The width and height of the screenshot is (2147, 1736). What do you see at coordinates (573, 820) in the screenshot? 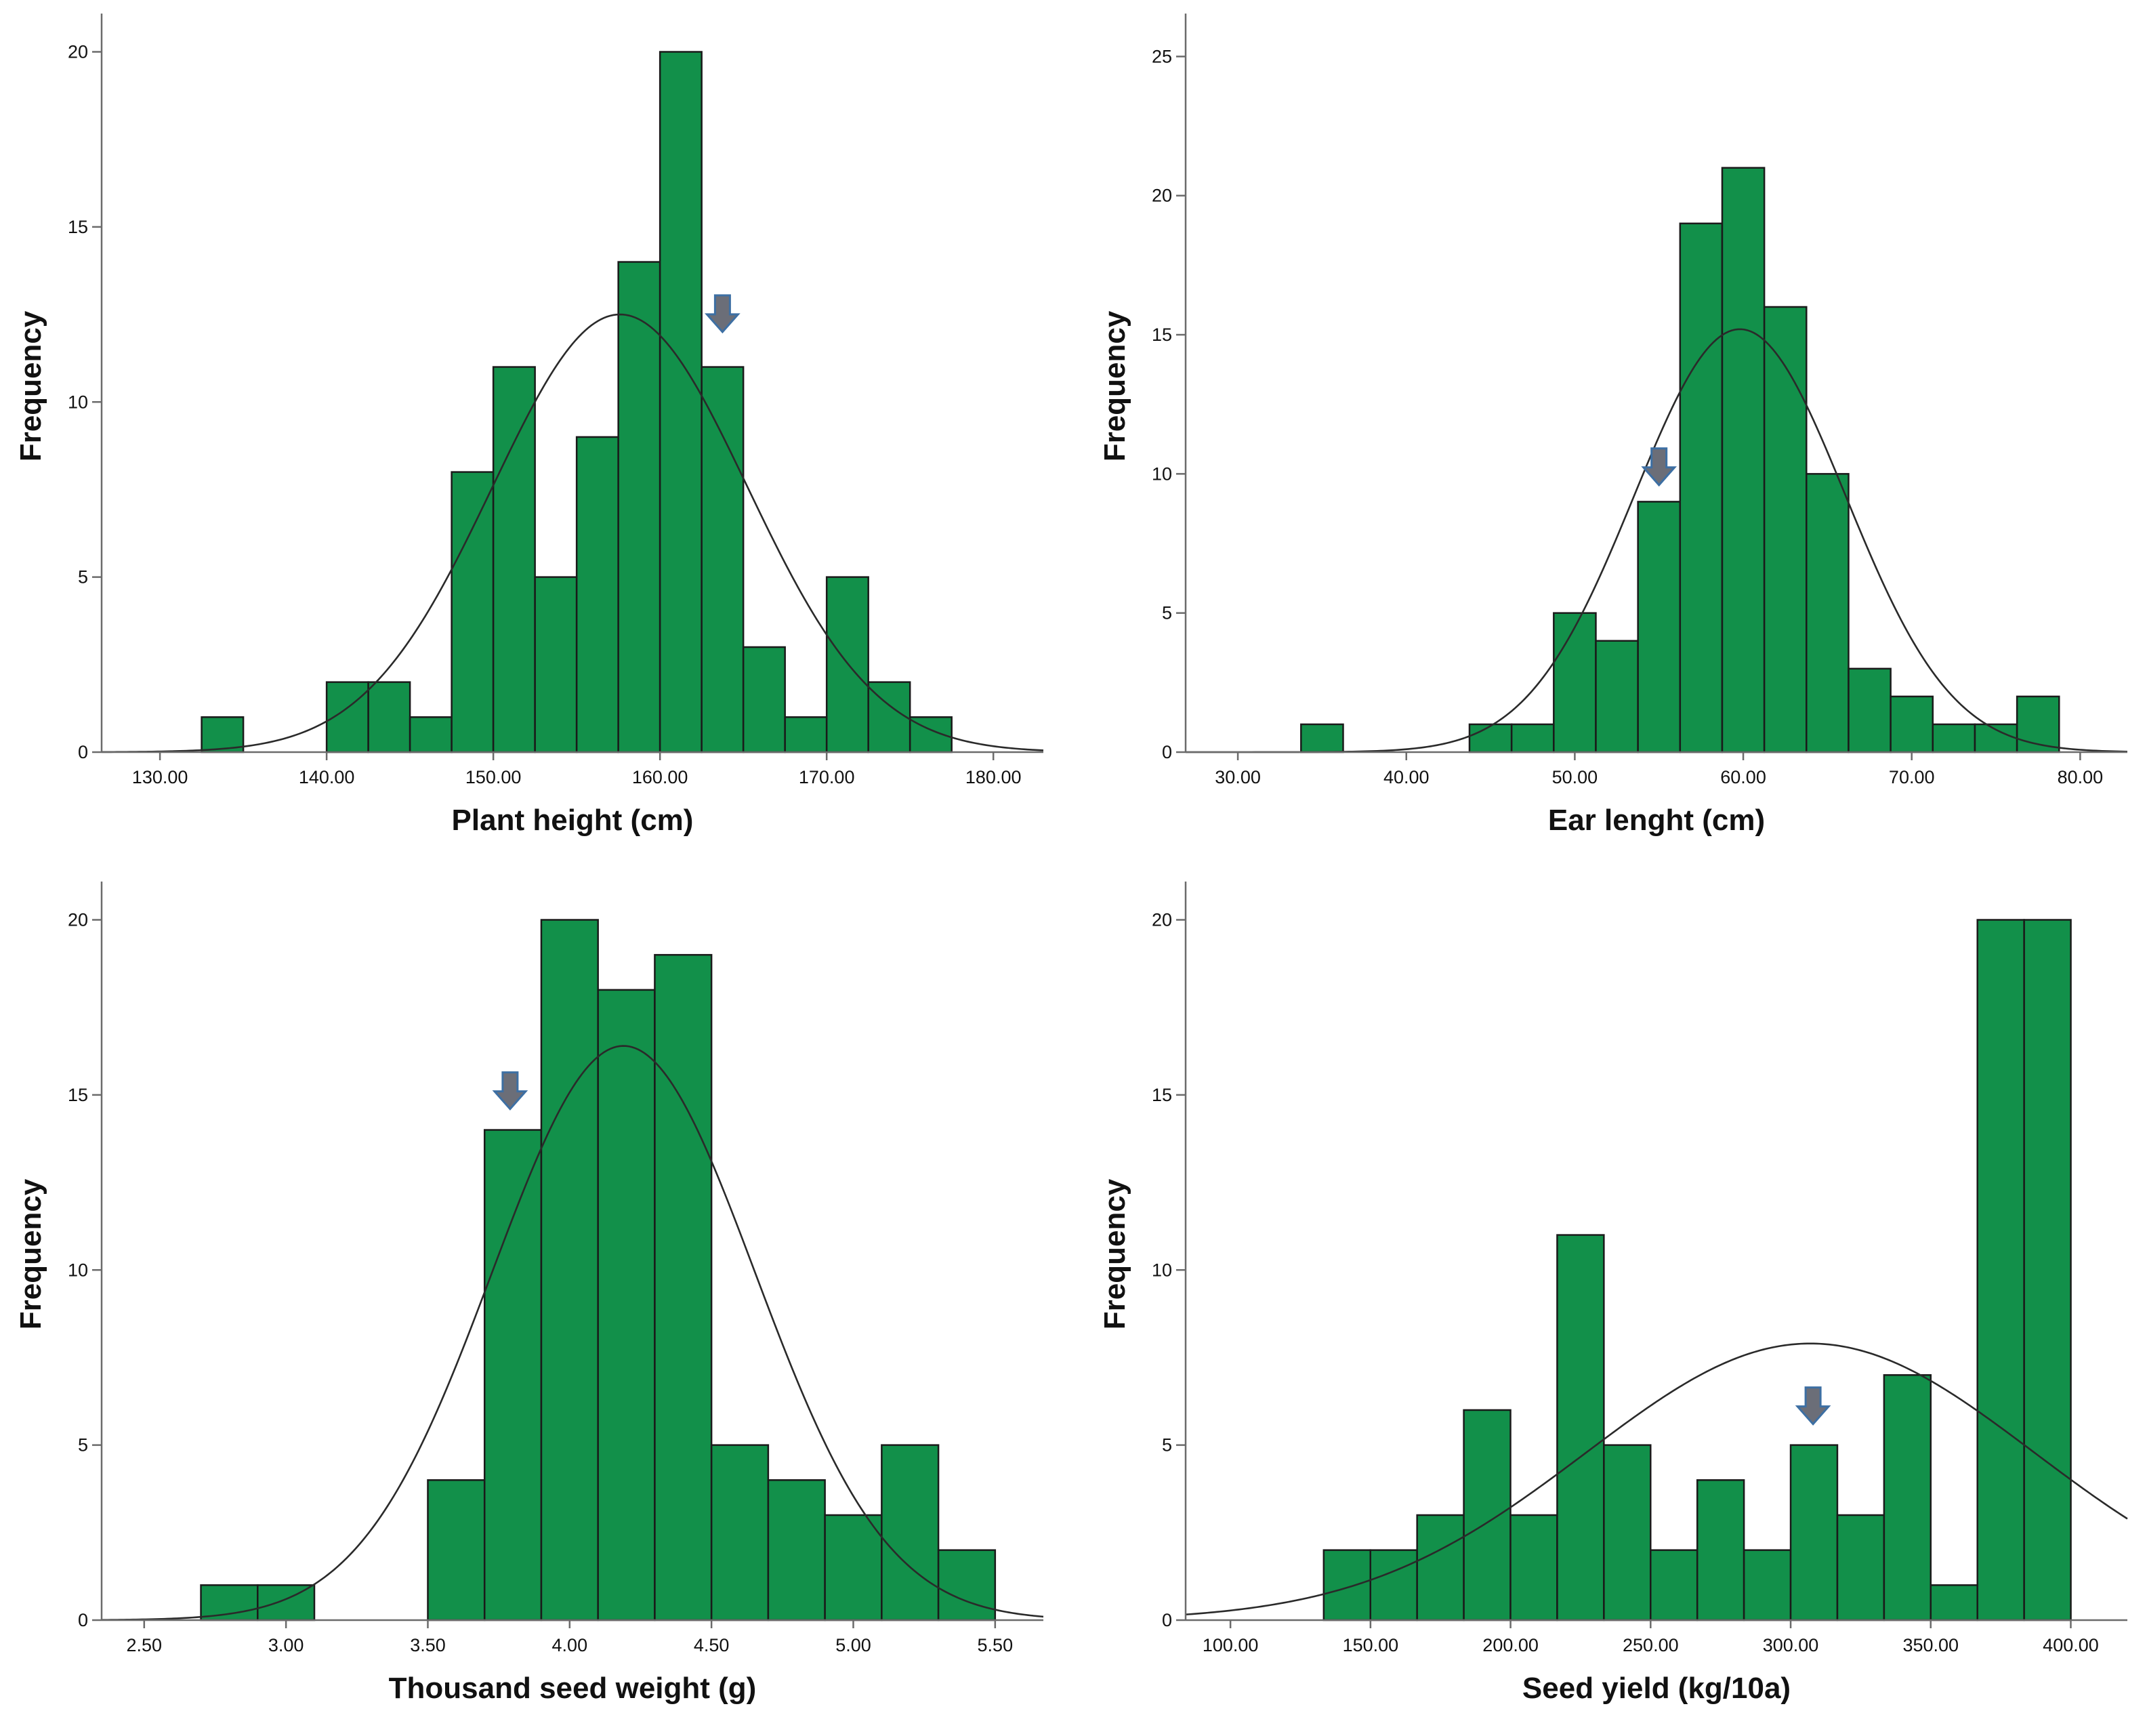
I see `x-axis-label: Plant height (cm)` at bounding box center [573, 820].